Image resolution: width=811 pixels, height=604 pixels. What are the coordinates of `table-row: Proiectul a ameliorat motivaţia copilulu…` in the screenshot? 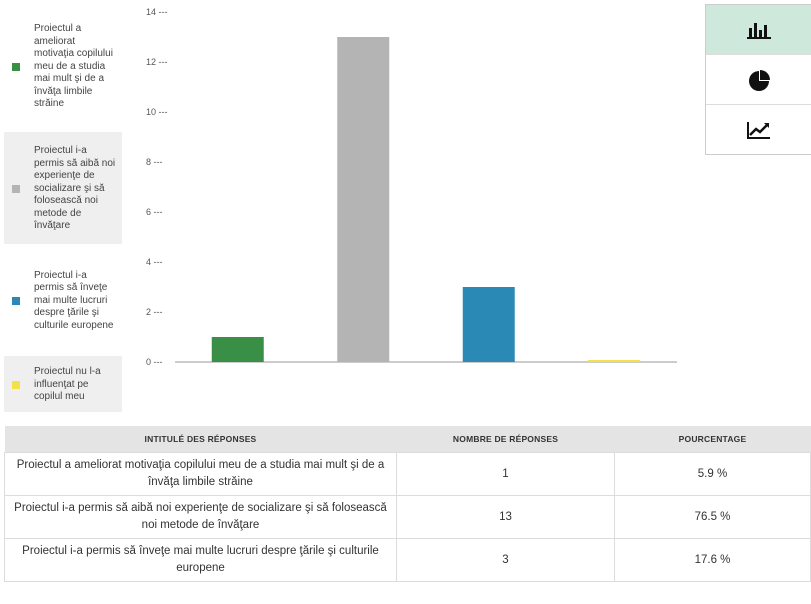 It's located at (407, 474).